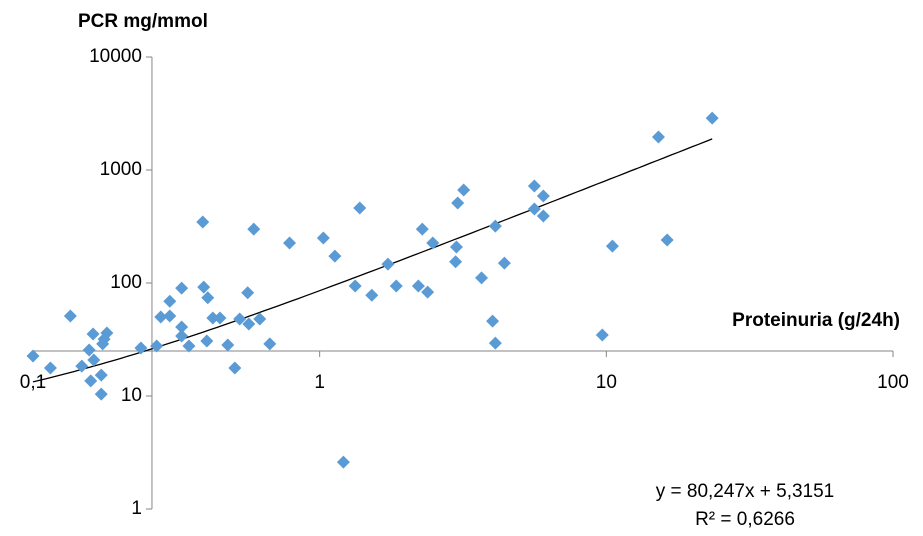  Describe the element at coordinates (816, 320) in the screenshot. I see `x-axis-title: Proteinuria (g/24h)` at that location.